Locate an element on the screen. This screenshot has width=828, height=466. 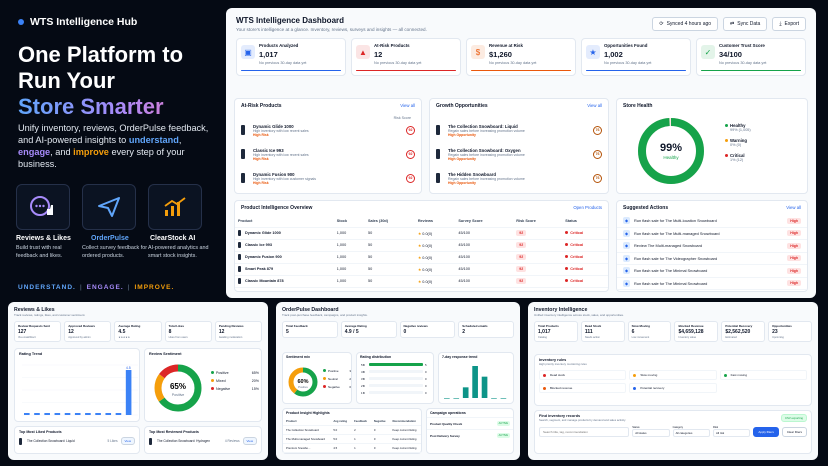
clearstock-feature-card is located at coordinates (175, 207).